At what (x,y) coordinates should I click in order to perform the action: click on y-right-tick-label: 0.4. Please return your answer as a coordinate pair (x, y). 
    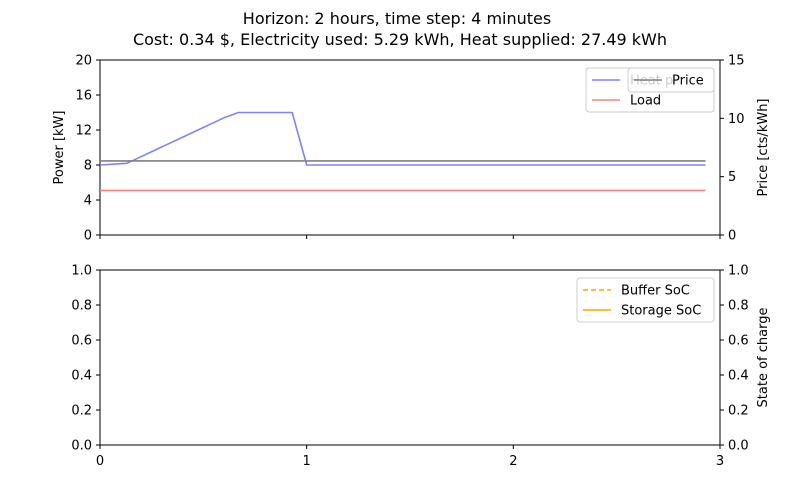
    Looking at the image, I should click on (738, 376).